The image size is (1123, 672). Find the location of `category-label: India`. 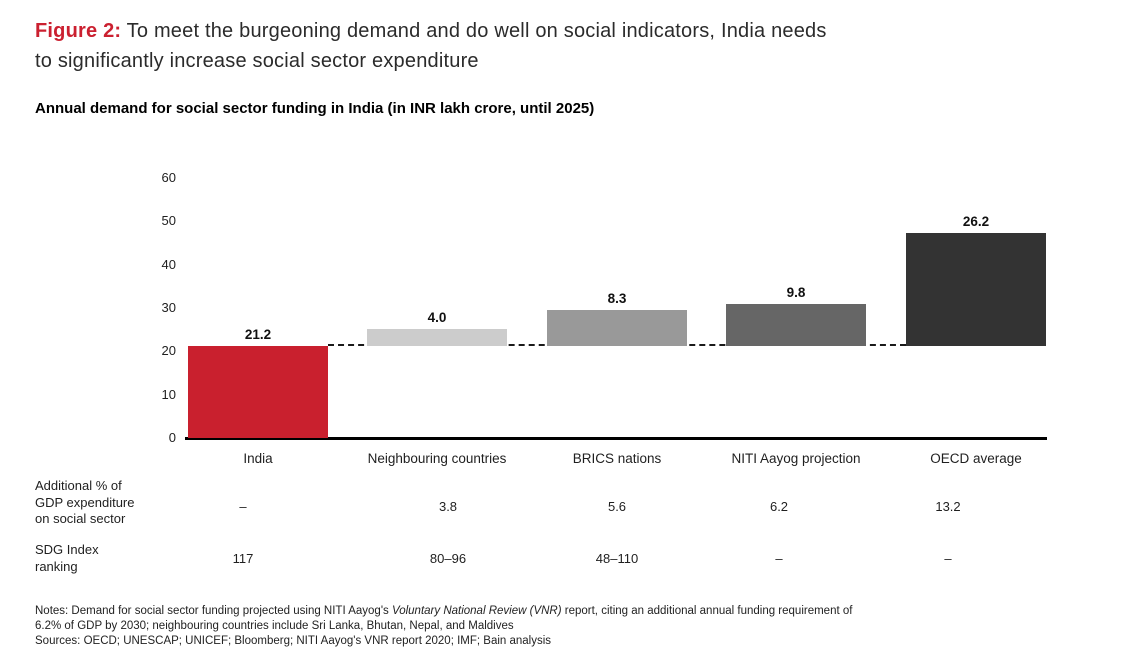

category-label: India is located at coordinates (258, 458).